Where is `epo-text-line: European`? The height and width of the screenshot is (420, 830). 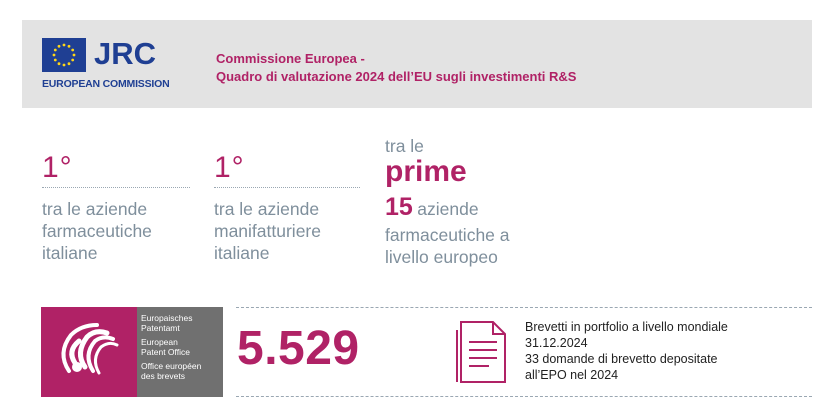
epo-text-line: European is located at coordinates (159, 342).